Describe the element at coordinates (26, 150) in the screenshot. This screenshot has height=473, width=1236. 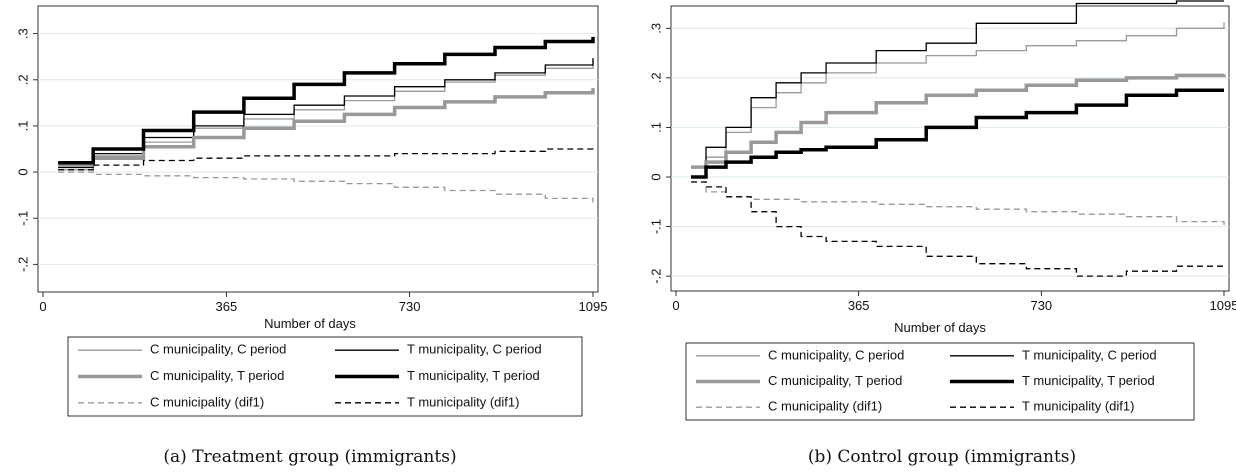
I see `panel-a-y-axis: -.2 -.1 0 .1 .2 .3` at that location.